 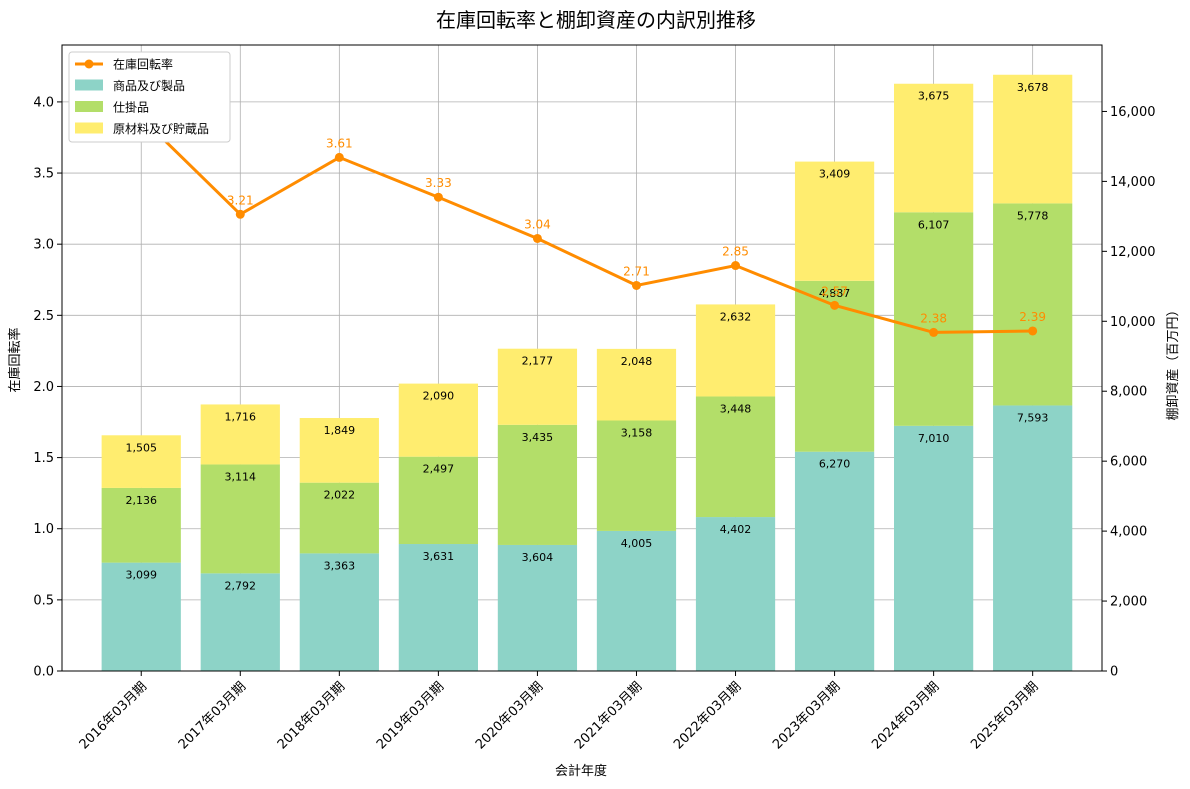 I want to click on y-left-tick-label: 2.0, so click(x=43, y=387).